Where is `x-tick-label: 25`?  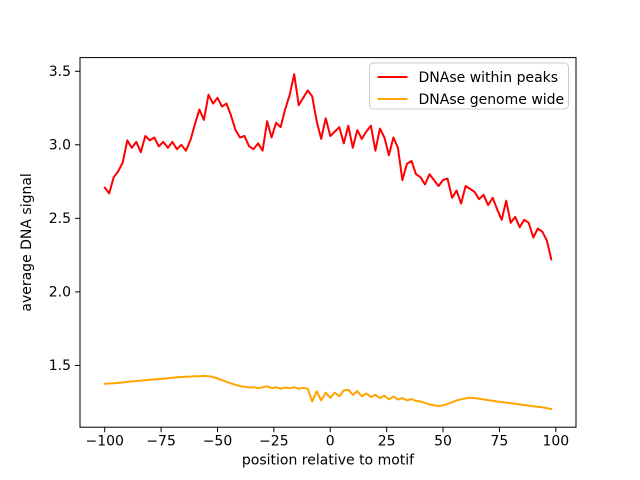
x-tick-label: 25 is located at coordinates (387, 442).